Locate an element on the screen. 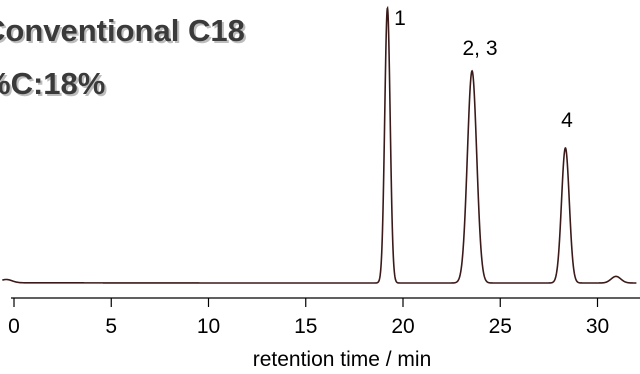  title-line-2: %C:18% is located at coordinates (52, 83).